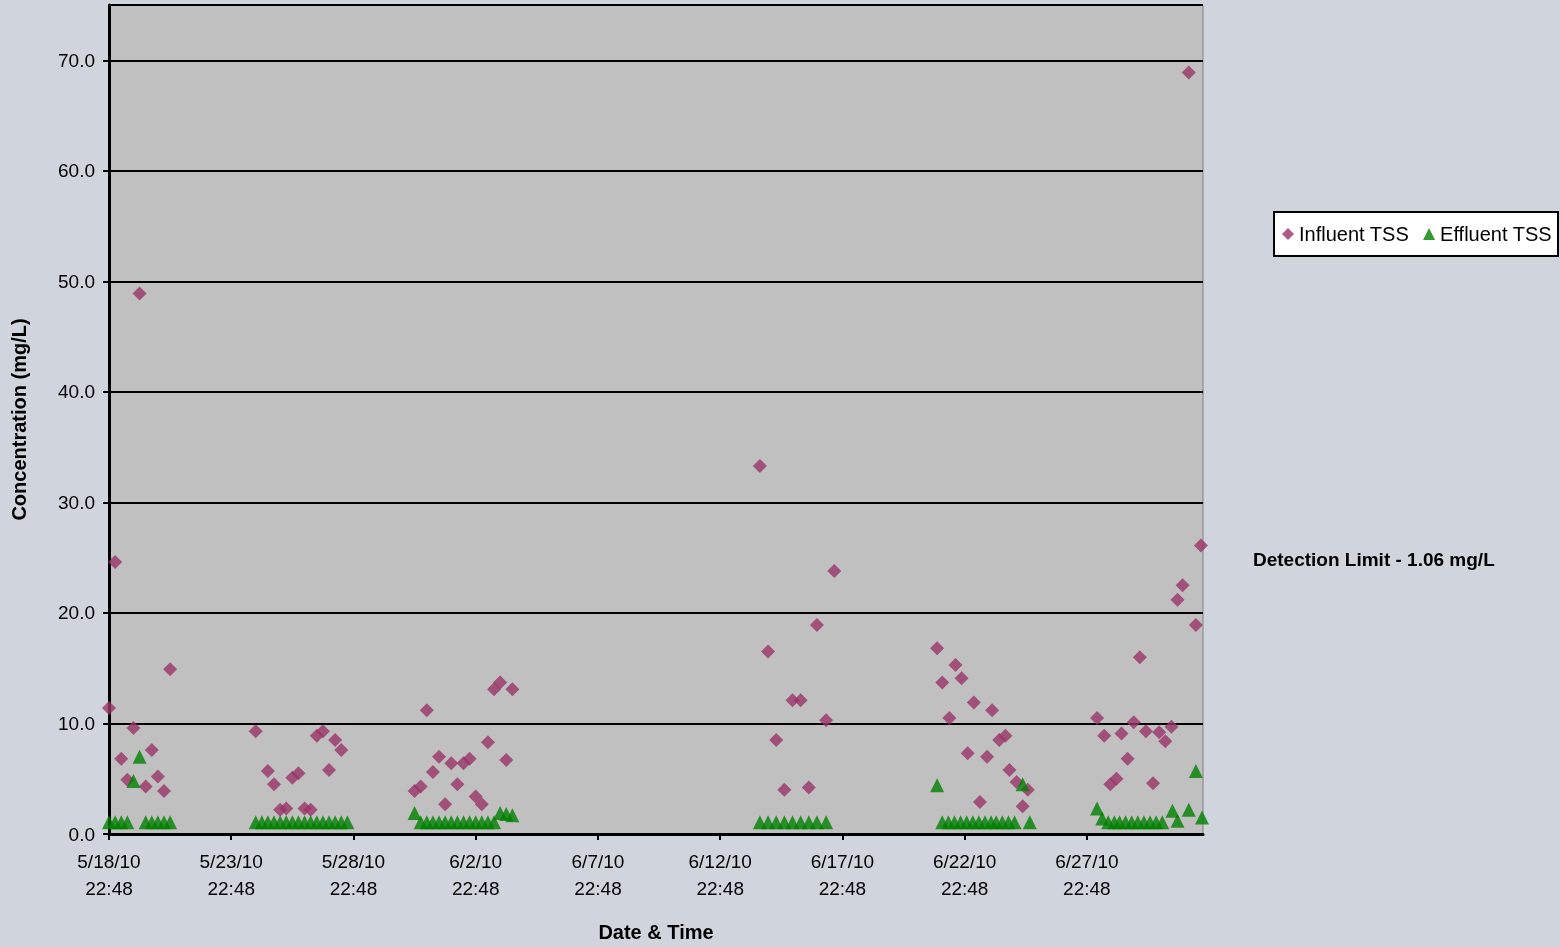 The image size is (1560, 947). What do you see at coordinates (76, 392) in the screenshot?
I see `y-tick-label: 40.0` at bounding box center [76, 392].